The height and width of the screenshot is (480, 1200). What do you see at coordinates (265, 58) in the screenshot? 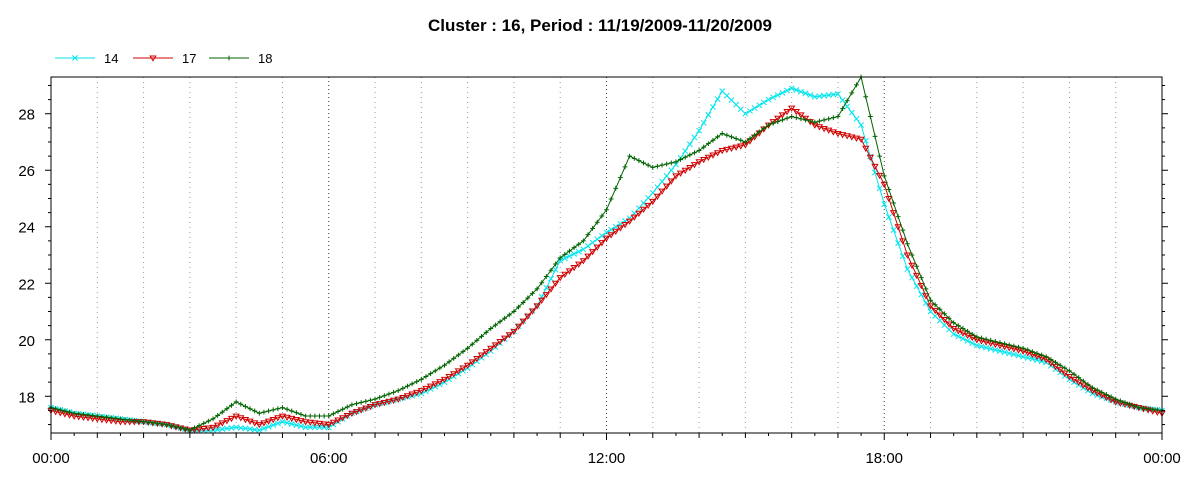
I see `legend-label: 18` at bounding box center [265, 58].